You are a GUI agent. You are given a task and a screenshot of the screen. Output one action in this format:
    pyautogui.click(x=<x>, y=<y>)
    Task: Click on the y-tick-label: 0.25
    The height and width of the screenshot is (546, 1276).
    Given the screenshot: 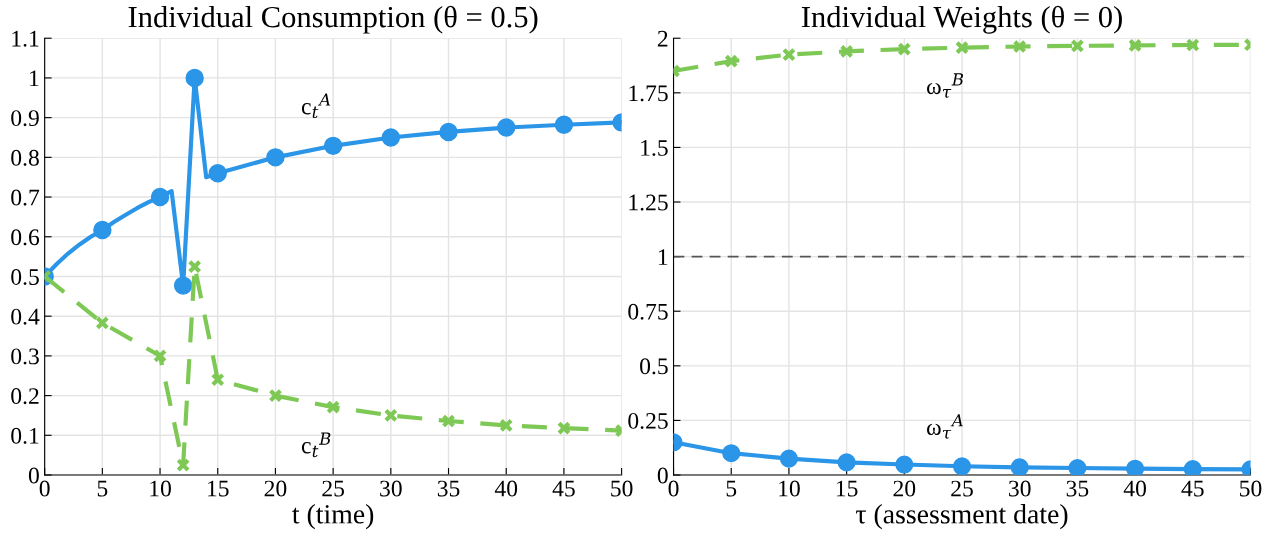 What is the action you would take?
    pyautogui.click(x=648, y=420)
    